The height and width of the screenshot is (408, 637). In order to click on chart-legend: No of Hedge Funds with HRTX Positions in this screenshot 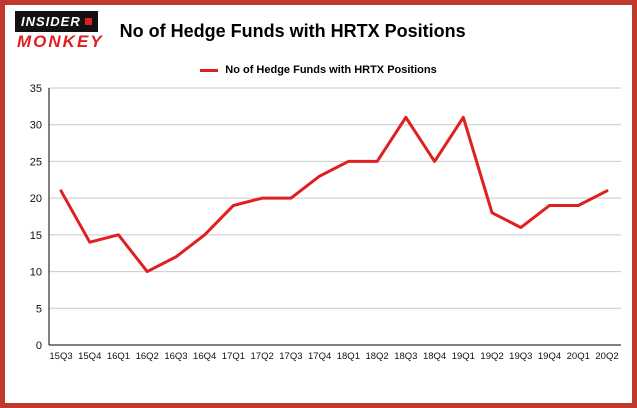, I will do `click(318, 70)`.